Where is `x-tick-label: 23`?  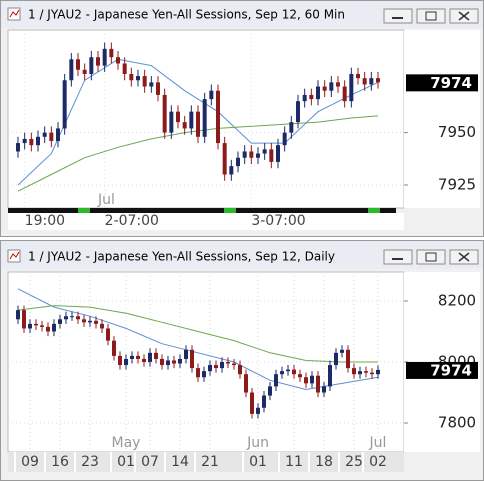
x-tick-label: 23 is located at coordinates (90, 462).